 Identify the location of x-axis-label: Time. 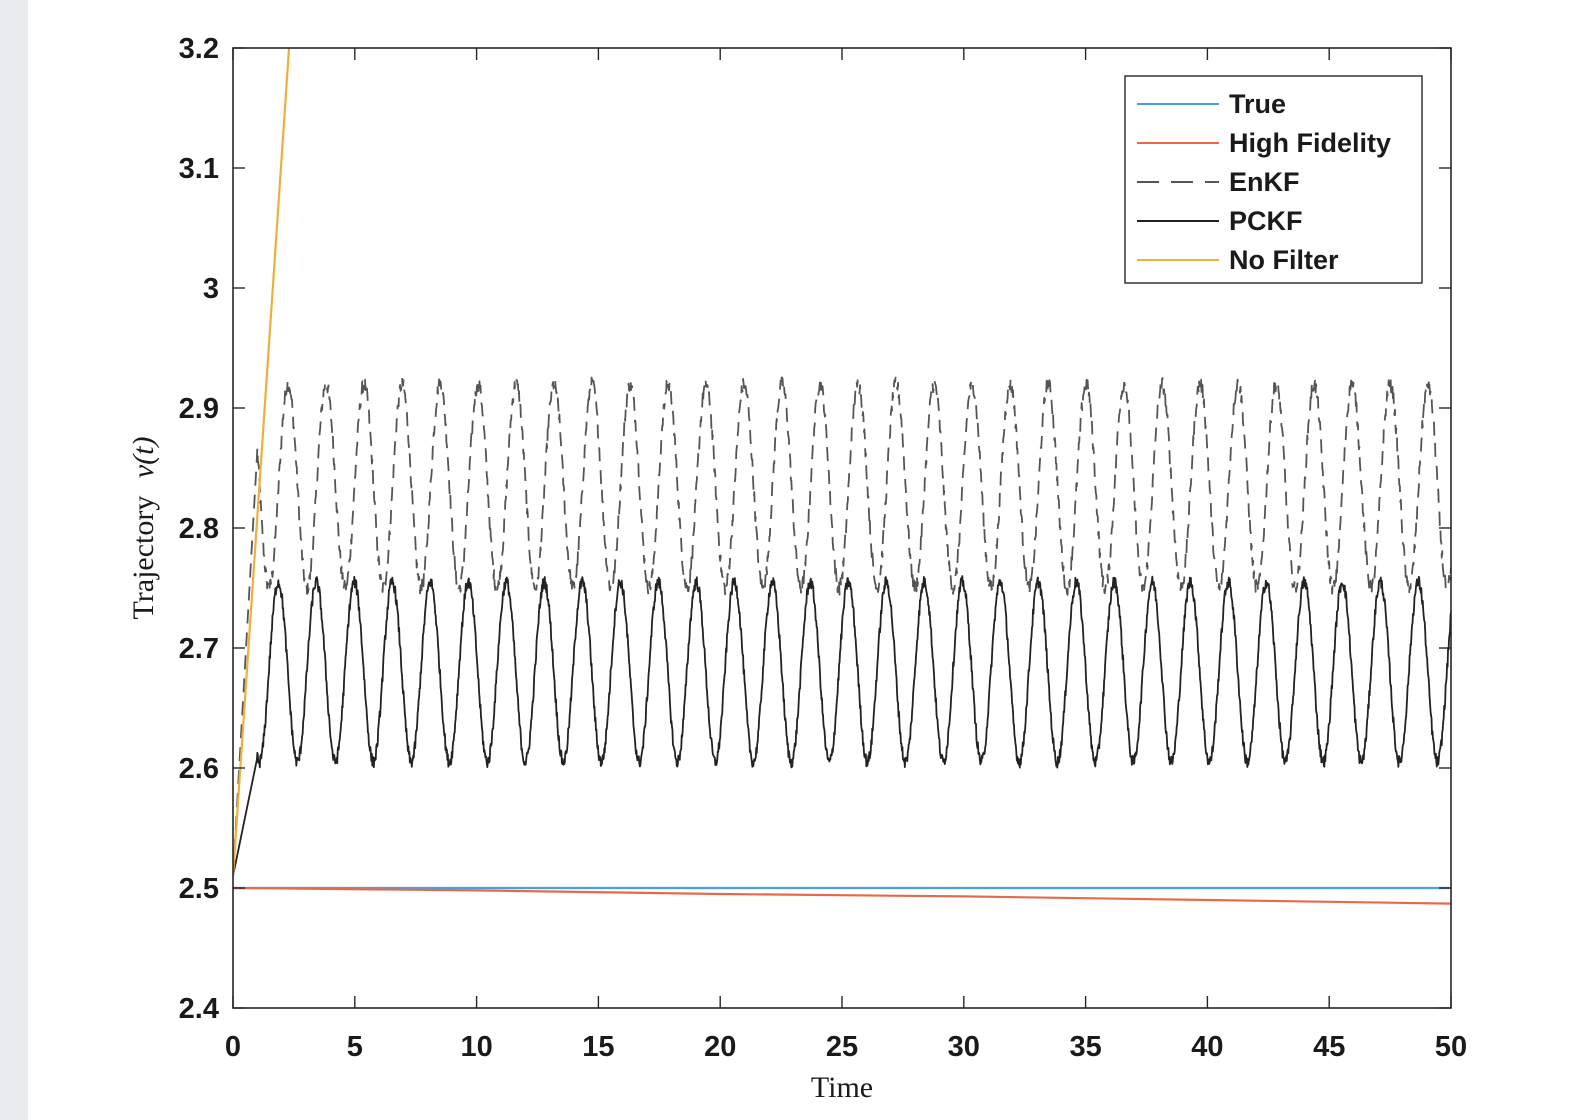
(842, 1087).